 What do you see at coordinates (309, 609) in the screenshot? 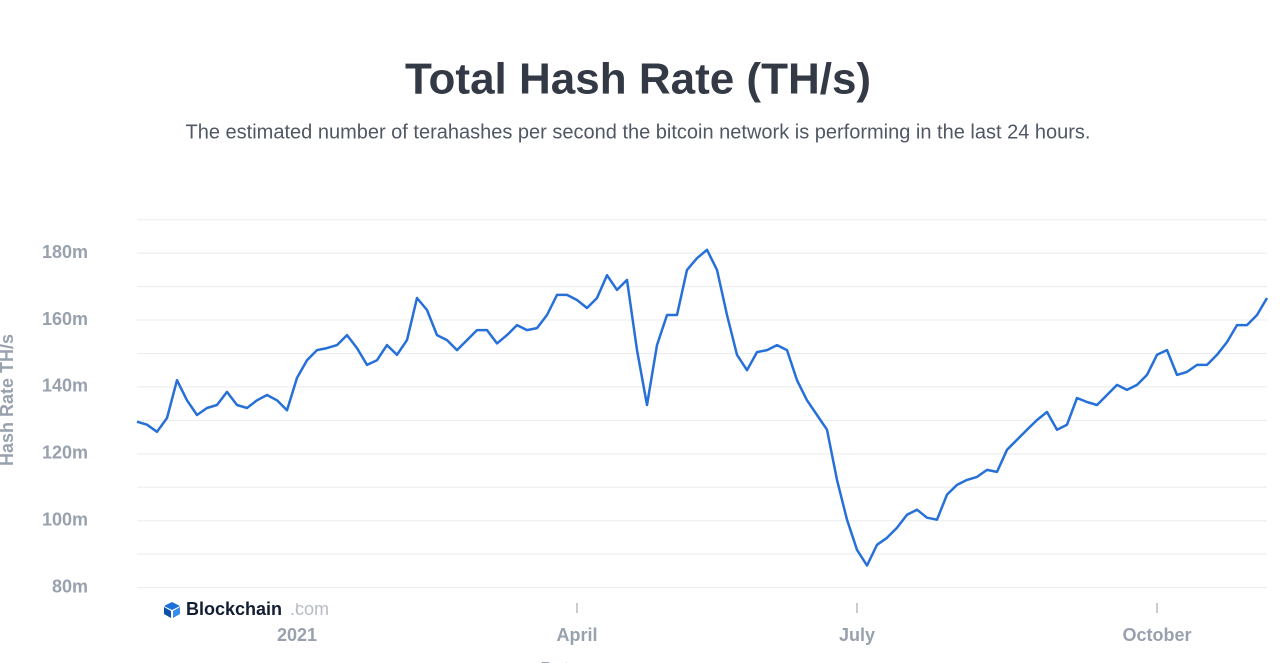
I see `watermark-suffix: .com` at bounding box center [309, 609].